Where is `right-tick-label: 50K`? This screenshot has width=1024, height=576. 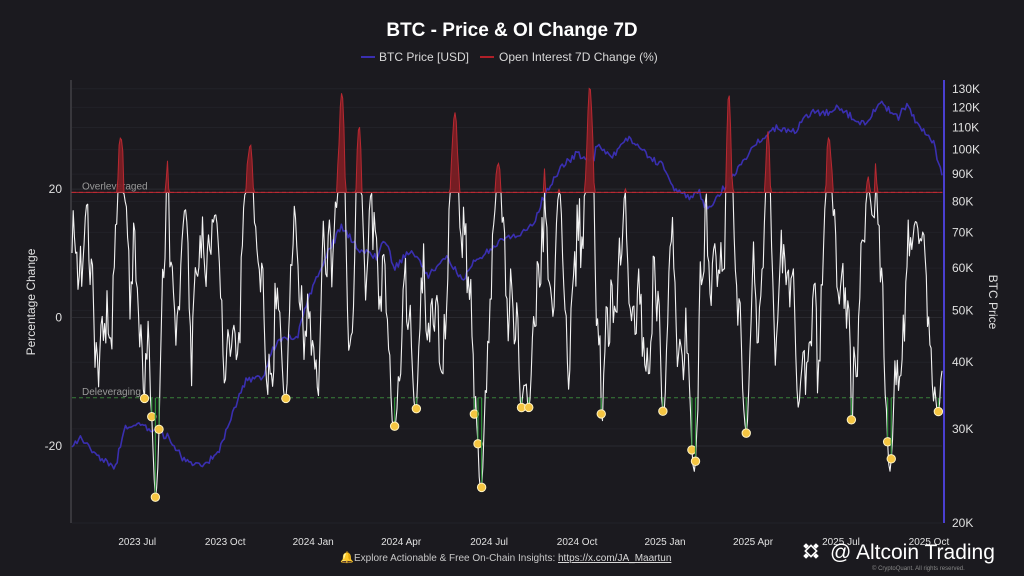
right-tick-label: 50K is located at coordinates (962, 310).